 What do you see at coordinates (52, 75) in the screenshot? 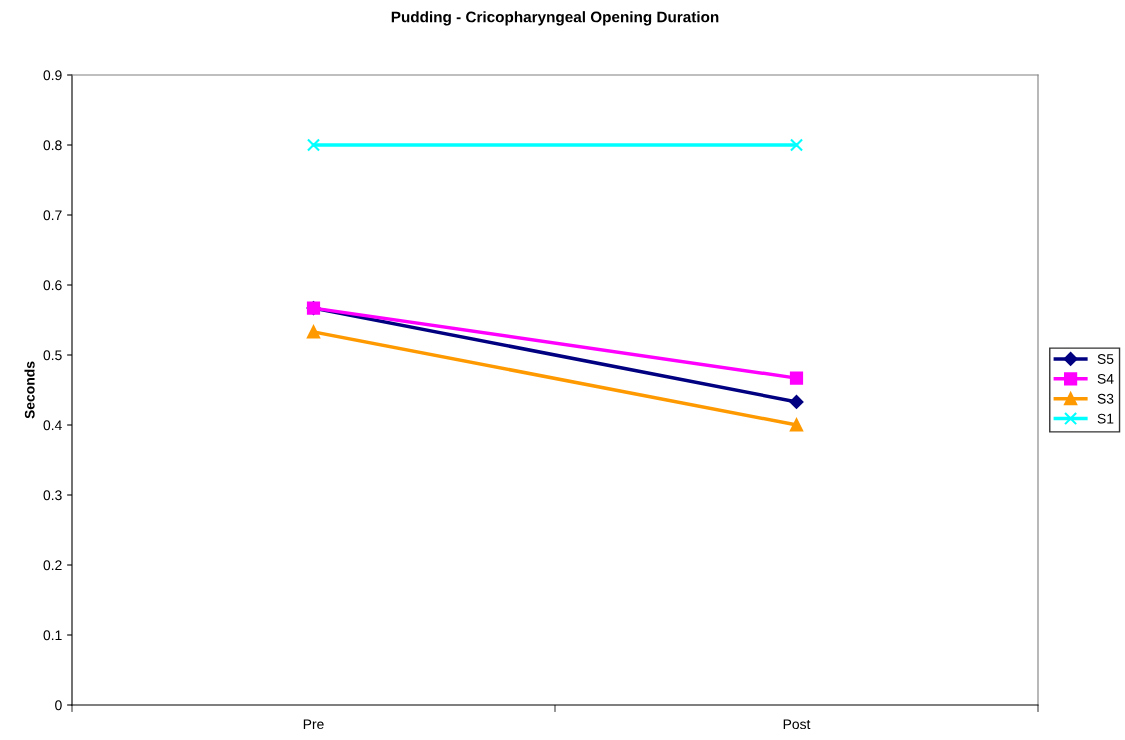
I see `y-tick-label: 0.9` at bounding box center [52, 75].